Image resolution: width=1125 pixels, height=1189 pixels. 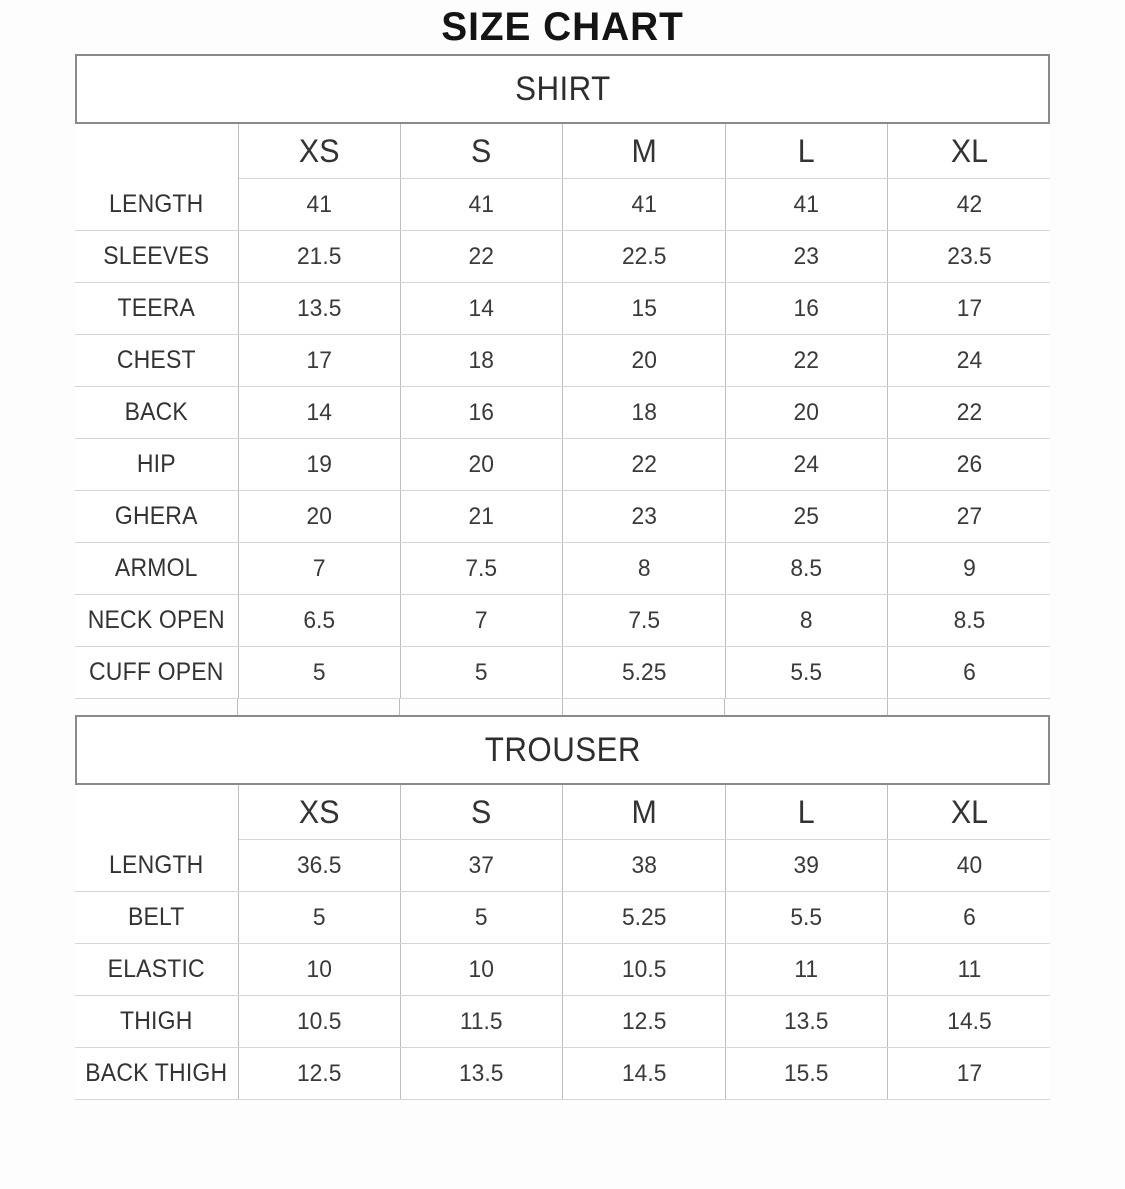 What do you see at coordinates (968, 412) in the screenshot?
I see `cell-back-xl: 22` at bounding box center [968, 412].